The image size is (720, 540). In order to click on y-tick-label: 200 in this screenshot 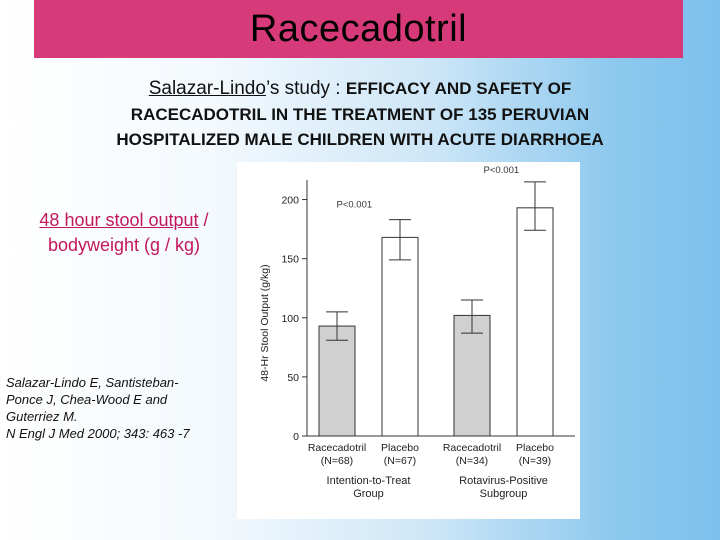, I will do `click(290, 201)`.